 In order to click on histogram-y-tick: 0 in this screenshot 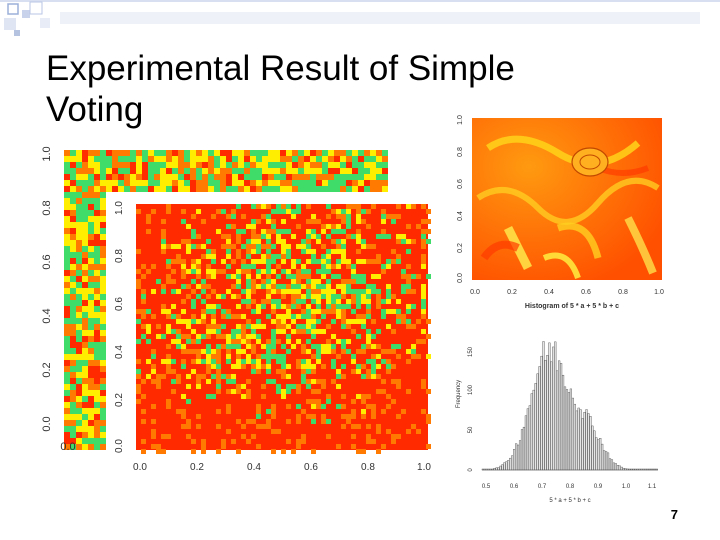, I will do `click(471, 470)`.